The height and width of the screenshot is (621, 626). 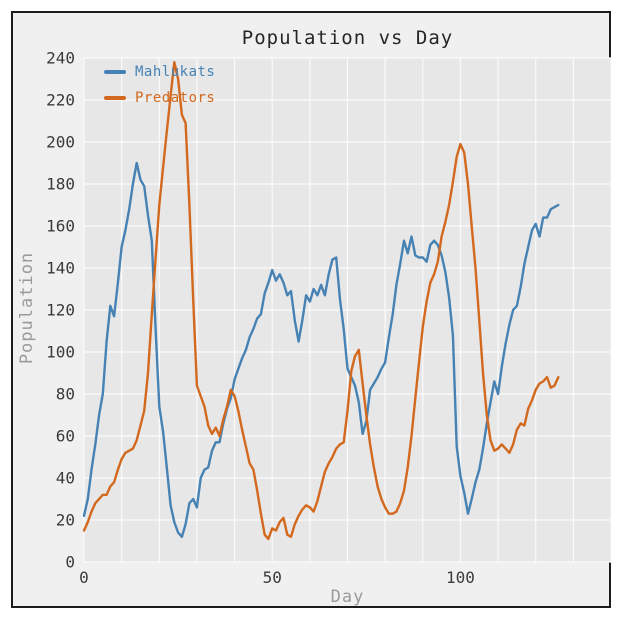 What do you see at coordinates (60, 352) in the screenshot?
I see `y-tick-label: 100` at bounding box center [60, 352].